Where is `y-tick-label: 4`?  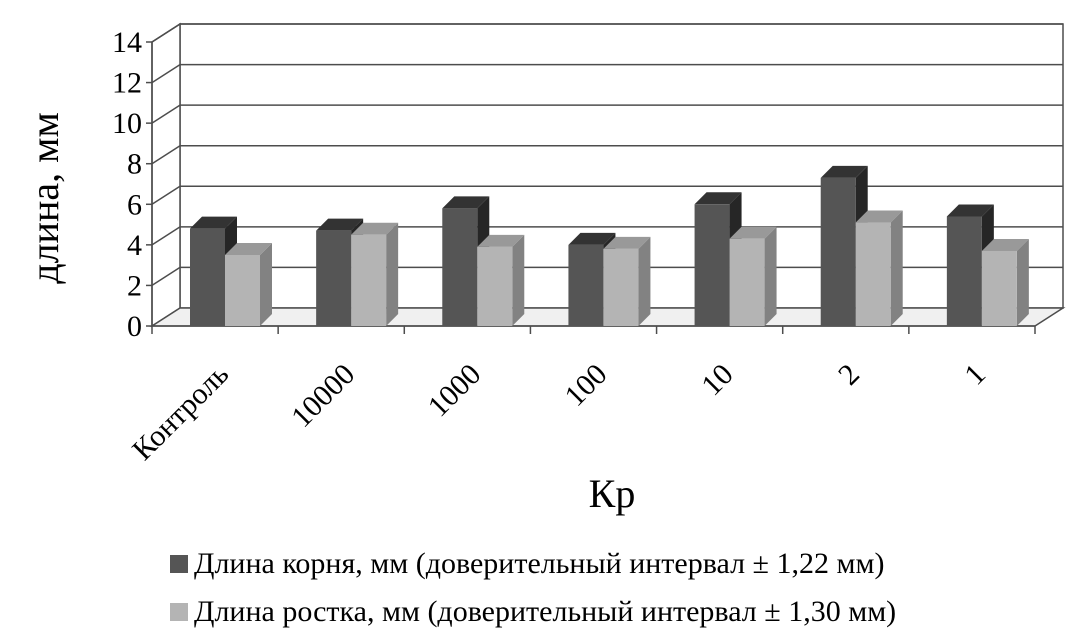
y-tick-label: 4 is located at coordinates (134, 245).